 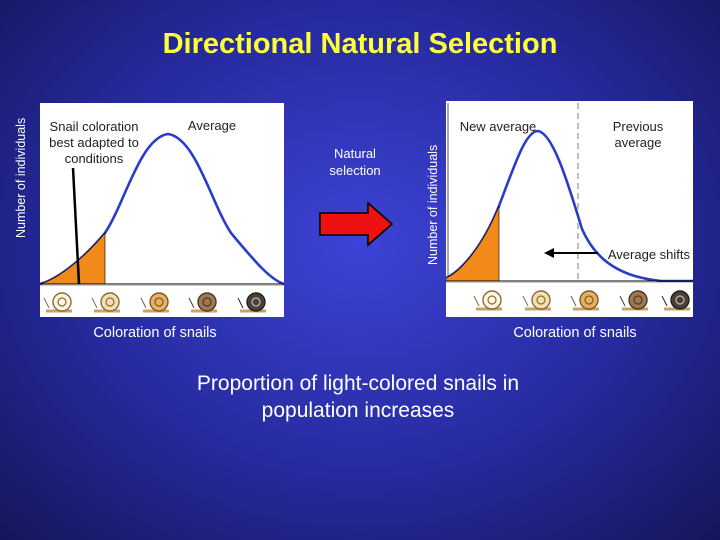 I want to click on annotation-average: Average, so click(x=212, y=125).